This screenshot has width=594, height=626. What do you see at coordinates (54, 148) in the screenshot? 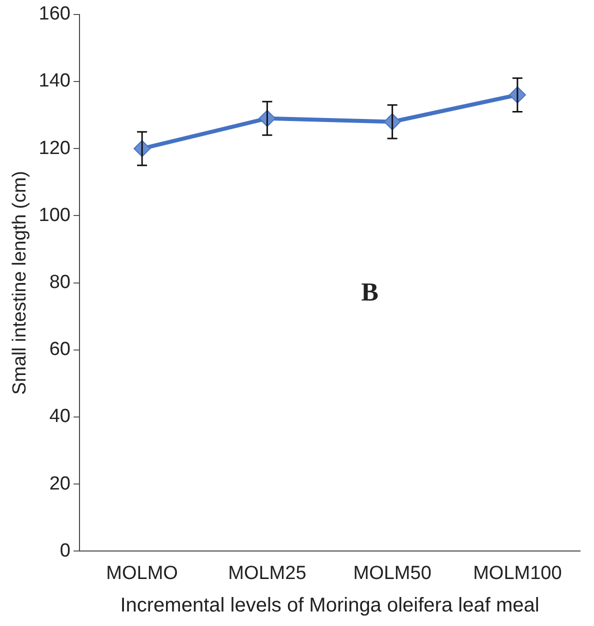
I see `y-tick-label: 120` at bounding box center [54, 148].